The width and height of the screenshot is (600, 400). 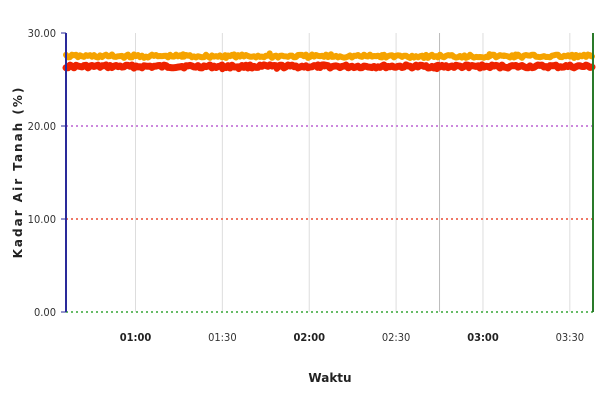 What do you see at coordinates (42, 173) in the screenshot?
I see `y-tick-labels: 0.00 10.00 20.00 30.00` at bounding box center [42, 173].